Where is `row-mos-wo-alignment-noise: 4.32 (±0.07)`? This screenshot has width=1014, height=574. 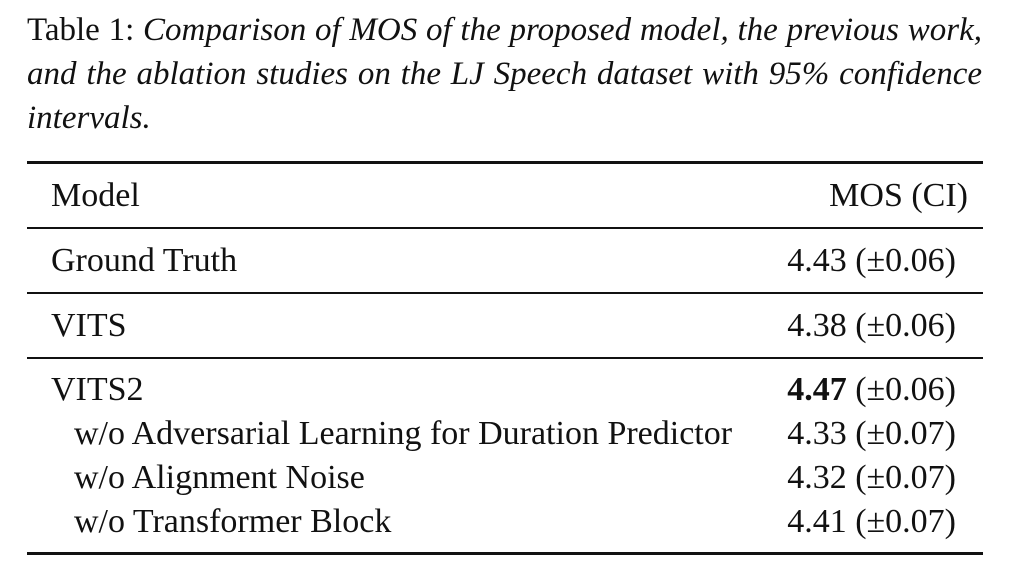
row-mos-wo-alignment-noise: 4.32 (±0.07) is located at coordinates (871, 478).